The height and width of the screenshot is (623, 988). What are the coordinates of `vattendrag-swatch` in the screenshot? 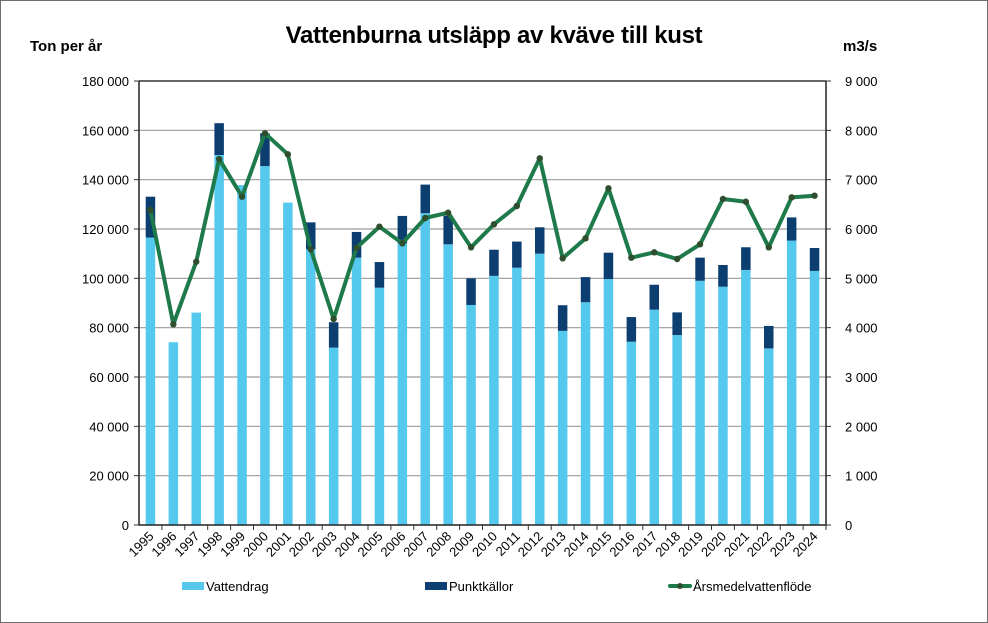 It's located at (193, 586).